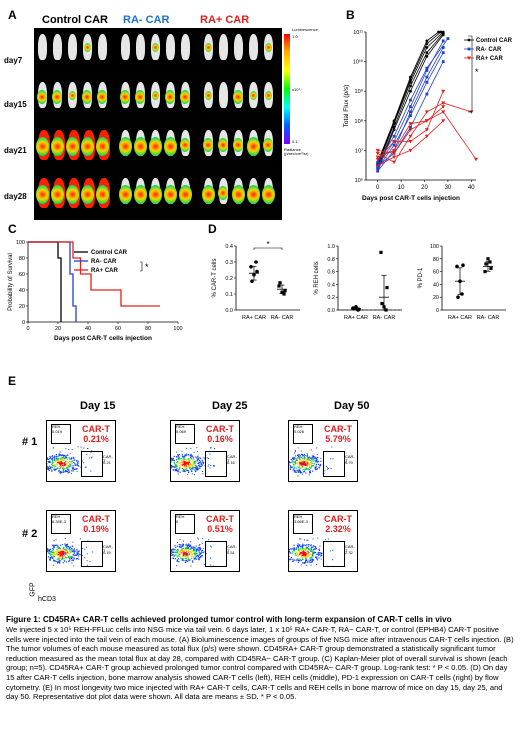 The height and width of the screenshot is (751, 520). Describe the element at coordinates (359, 150) in the screenshot. I see `y-tick-label: 10⁷` at that location.